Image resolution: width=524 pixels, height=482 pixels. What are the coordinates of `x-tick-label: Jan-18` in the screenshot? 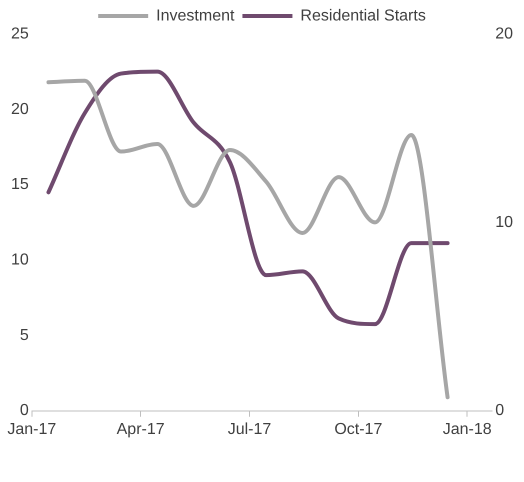 It's located at (467, 429).